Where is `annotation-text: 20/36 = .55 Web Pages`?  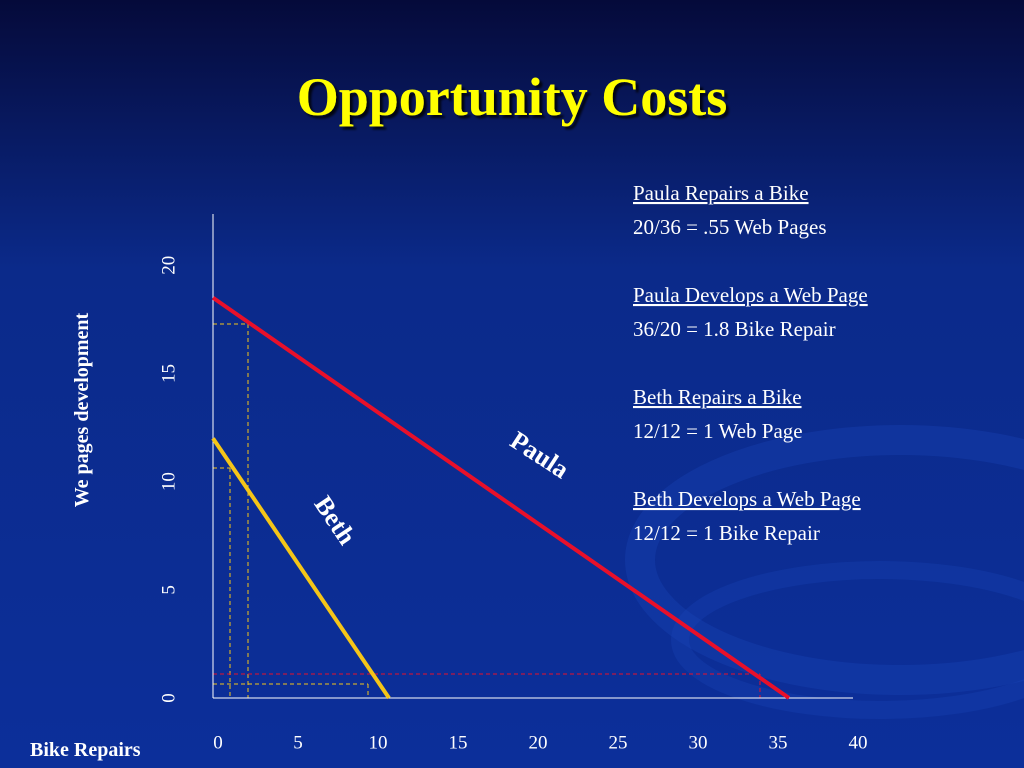
annotation-text: 20/36 = .55 Web Pages is located at coordinates (730, 227).